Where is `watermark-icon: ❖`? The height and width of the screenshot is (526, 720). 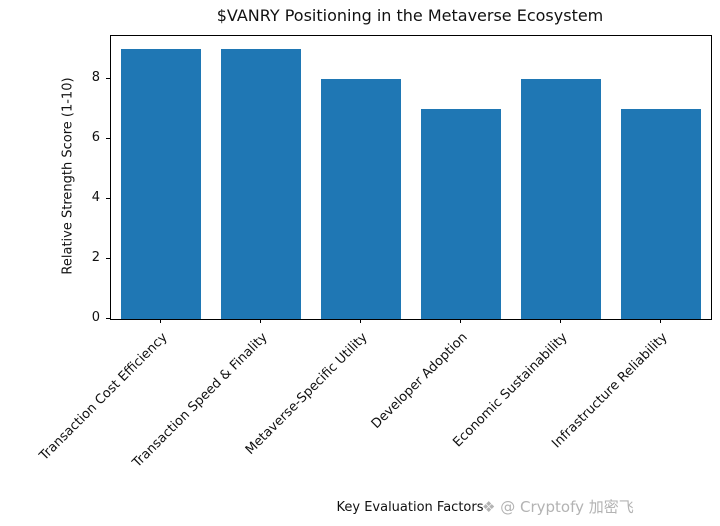 watermark-icon: ❖ is located at coordinates (489, 507).